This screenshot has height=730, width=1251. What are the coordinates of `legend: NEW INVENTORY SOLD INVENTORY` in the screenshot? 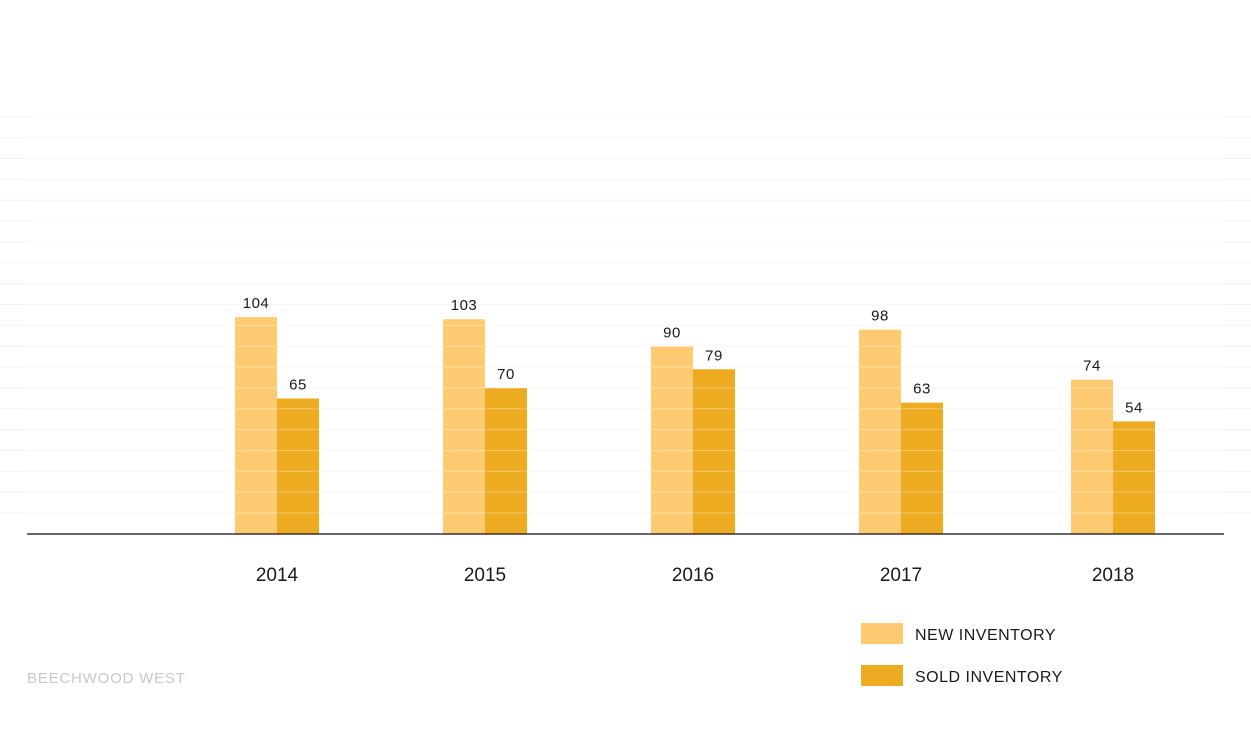 It's located at (962, 654).